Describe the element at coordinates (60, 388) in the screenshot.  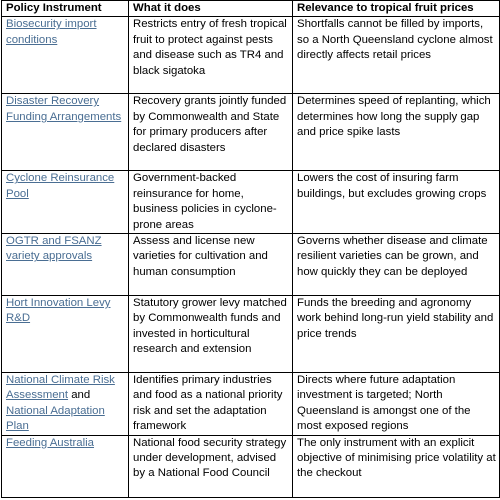
I see `instrument-link: National Climate Risk Assessment` at that location.